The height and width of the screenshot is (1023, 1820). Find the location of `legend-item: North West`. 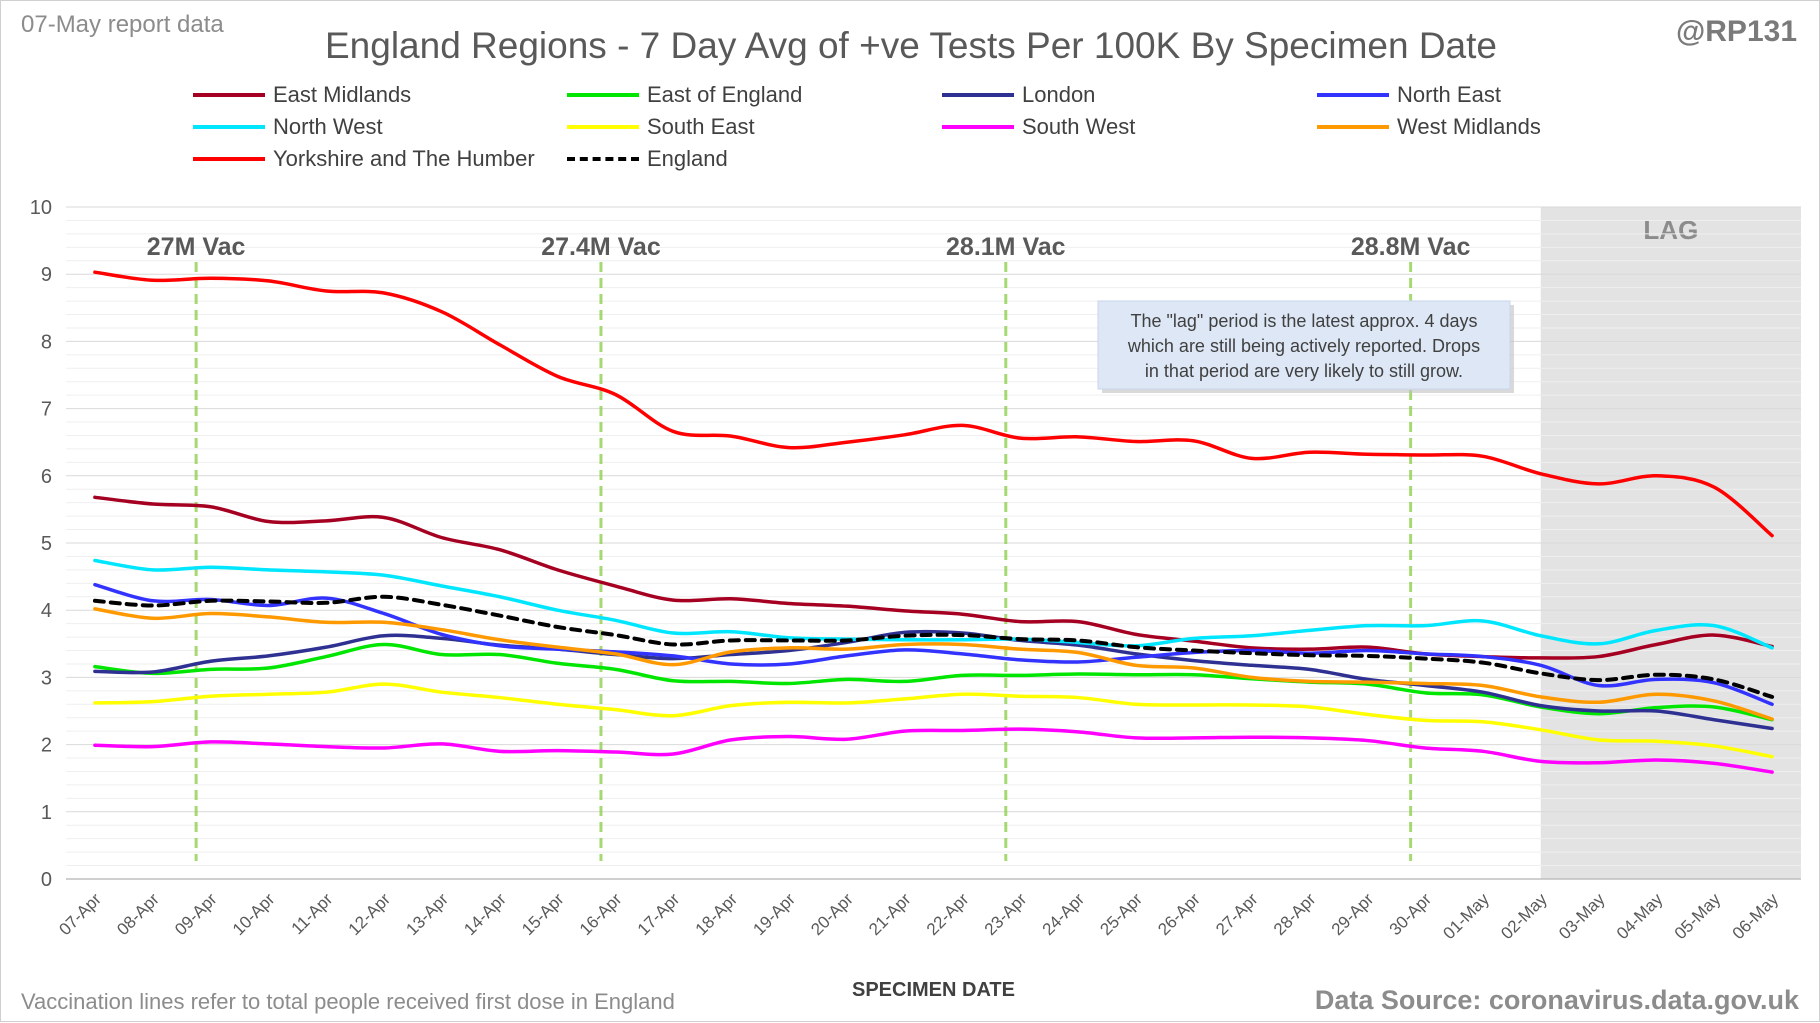

legend-item: North West is located at coordinates (288, 127).